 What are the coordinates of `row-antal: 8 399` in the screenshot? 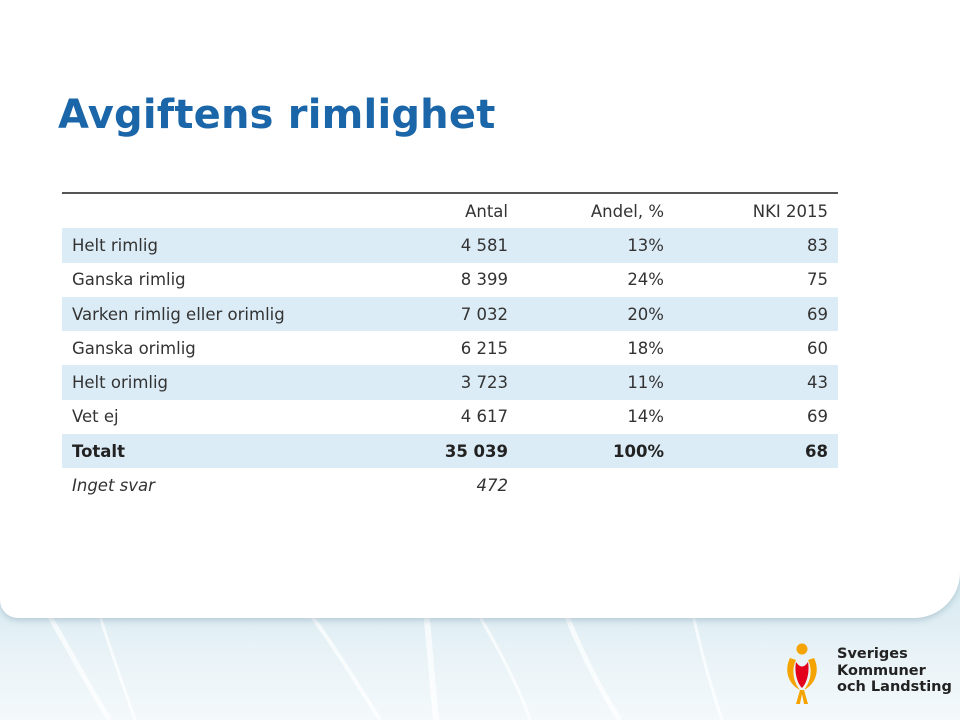 It's located at (484, 280).